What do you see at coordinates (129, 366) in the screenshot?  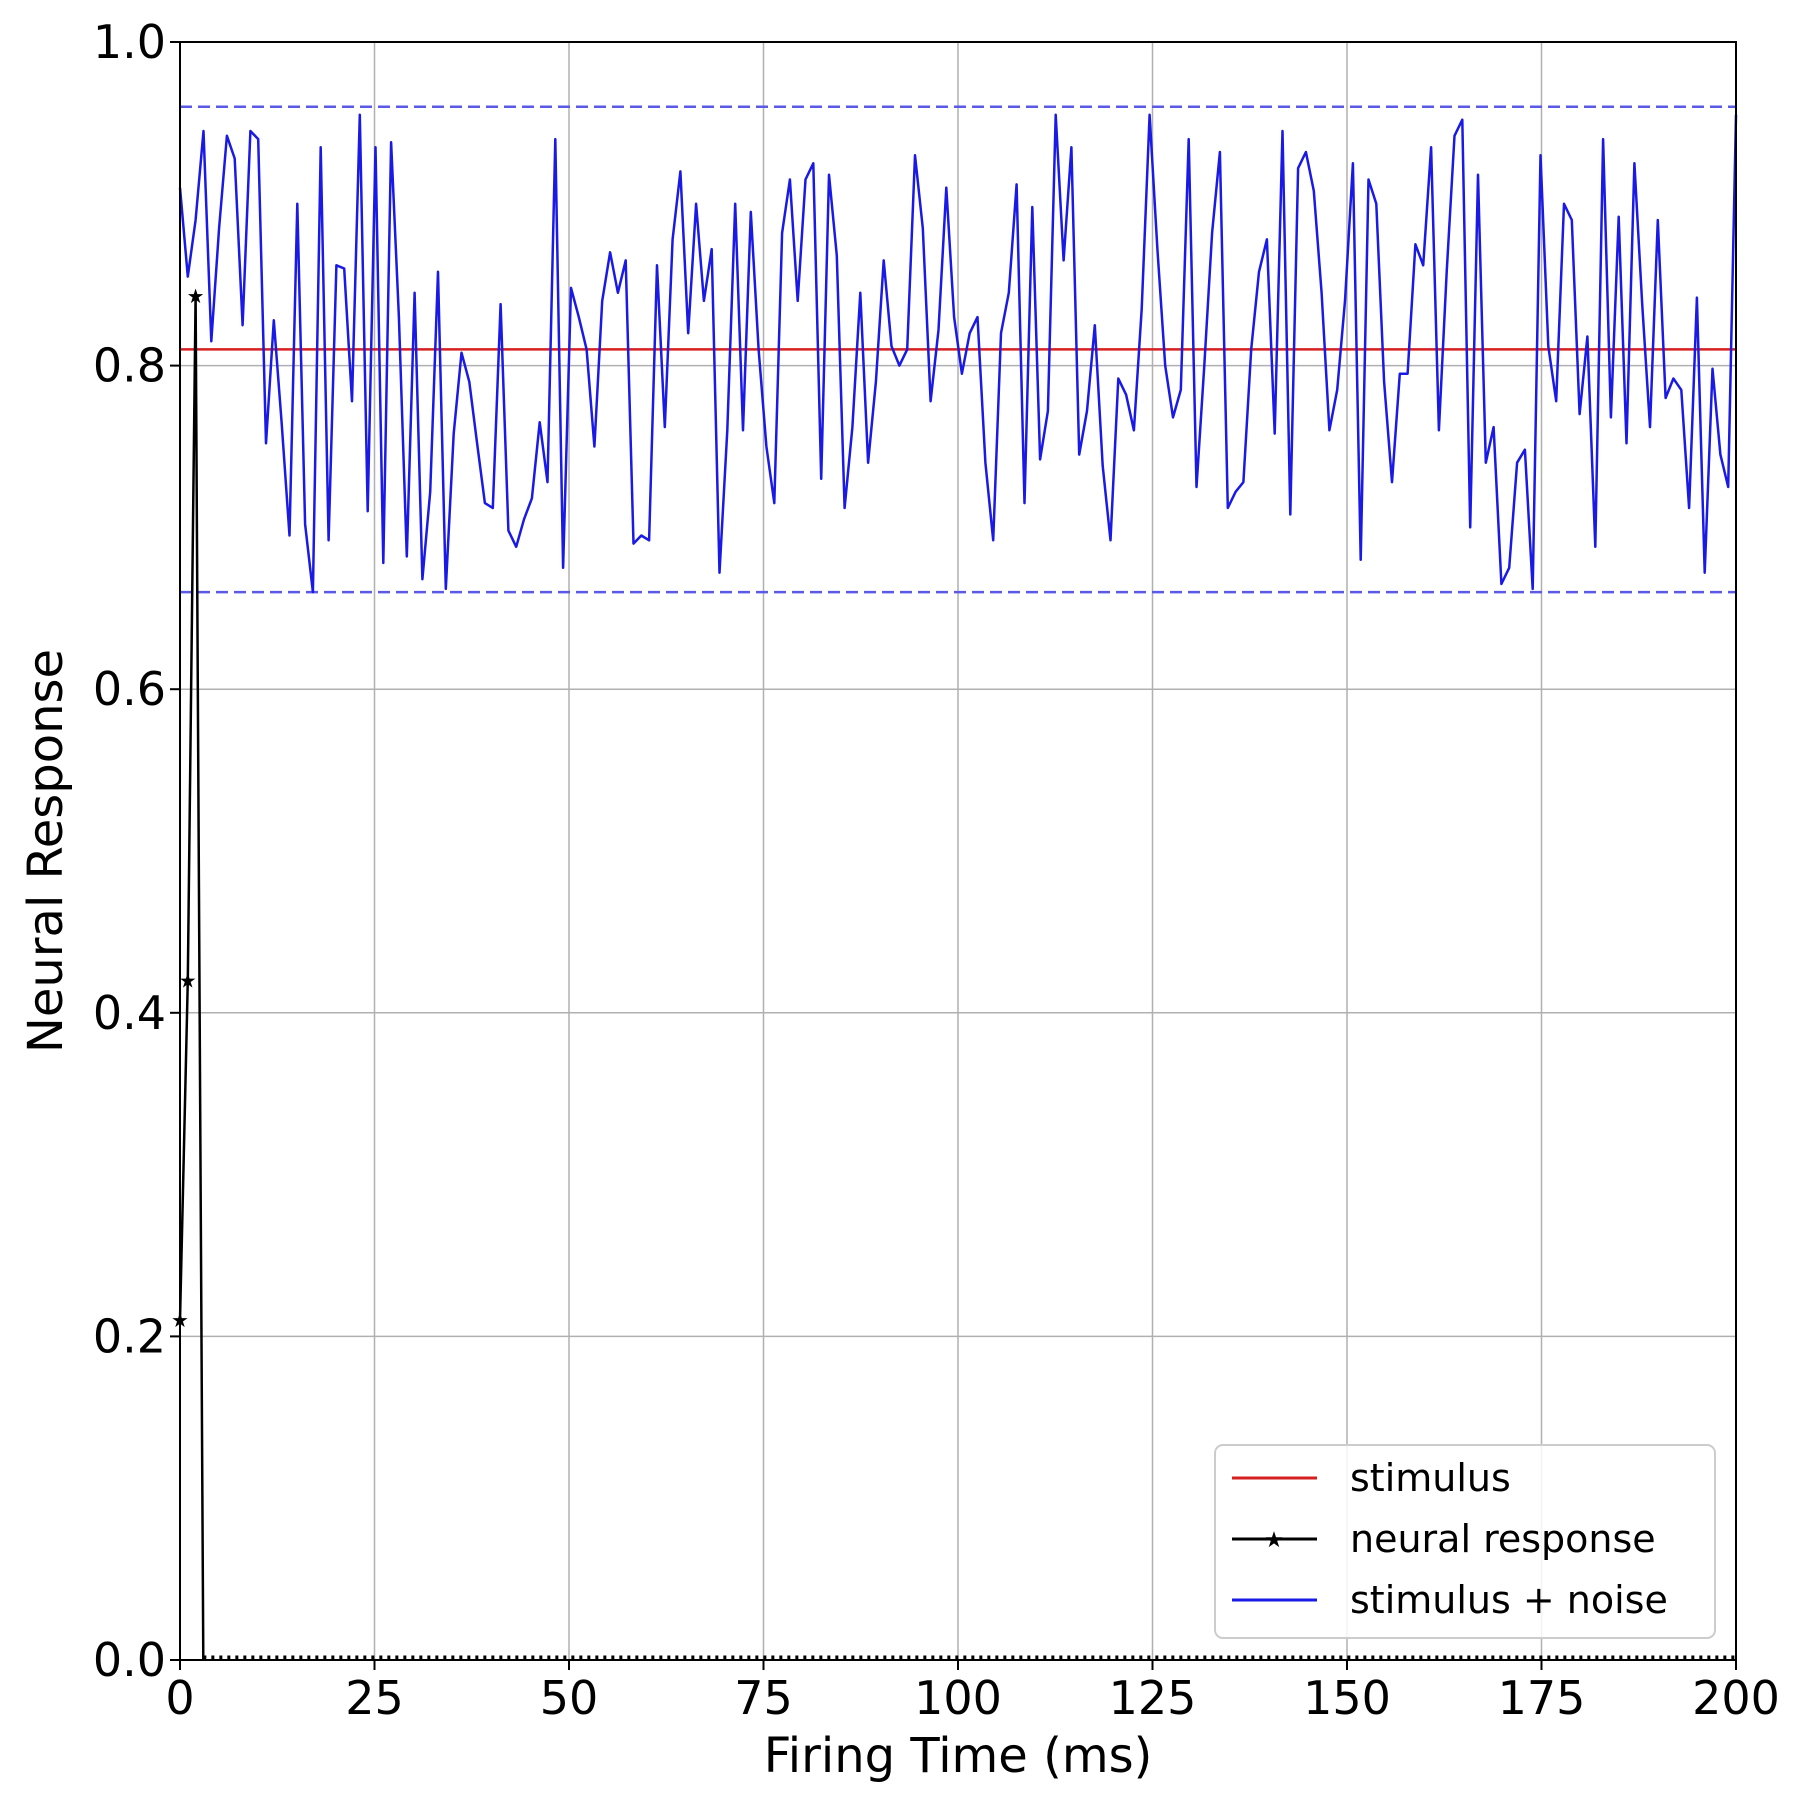 I see `y-tick-label: 0.8` at bounding box center [129, 366].